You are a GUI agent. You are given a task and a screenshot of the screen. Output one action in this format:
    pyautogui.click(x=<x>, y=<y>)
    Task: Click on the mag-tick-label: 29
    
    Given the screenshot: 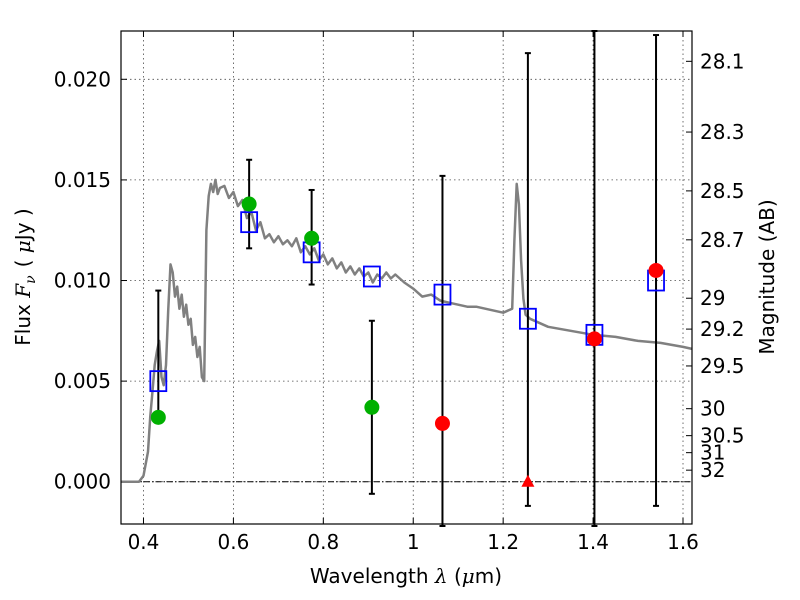 What is the action you would take?
    pyautogui.click(x=712, y=298)
    